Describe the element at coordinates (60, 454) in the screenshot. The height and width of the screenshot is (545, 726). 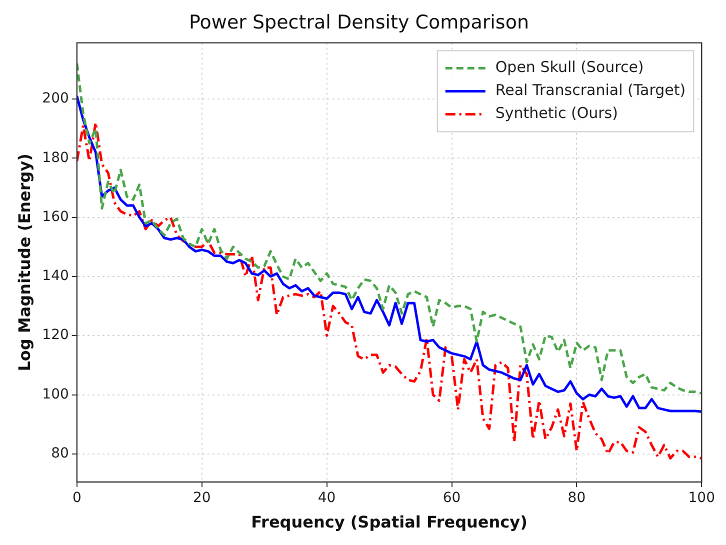
I see `y-tick-label: 80` at that location.